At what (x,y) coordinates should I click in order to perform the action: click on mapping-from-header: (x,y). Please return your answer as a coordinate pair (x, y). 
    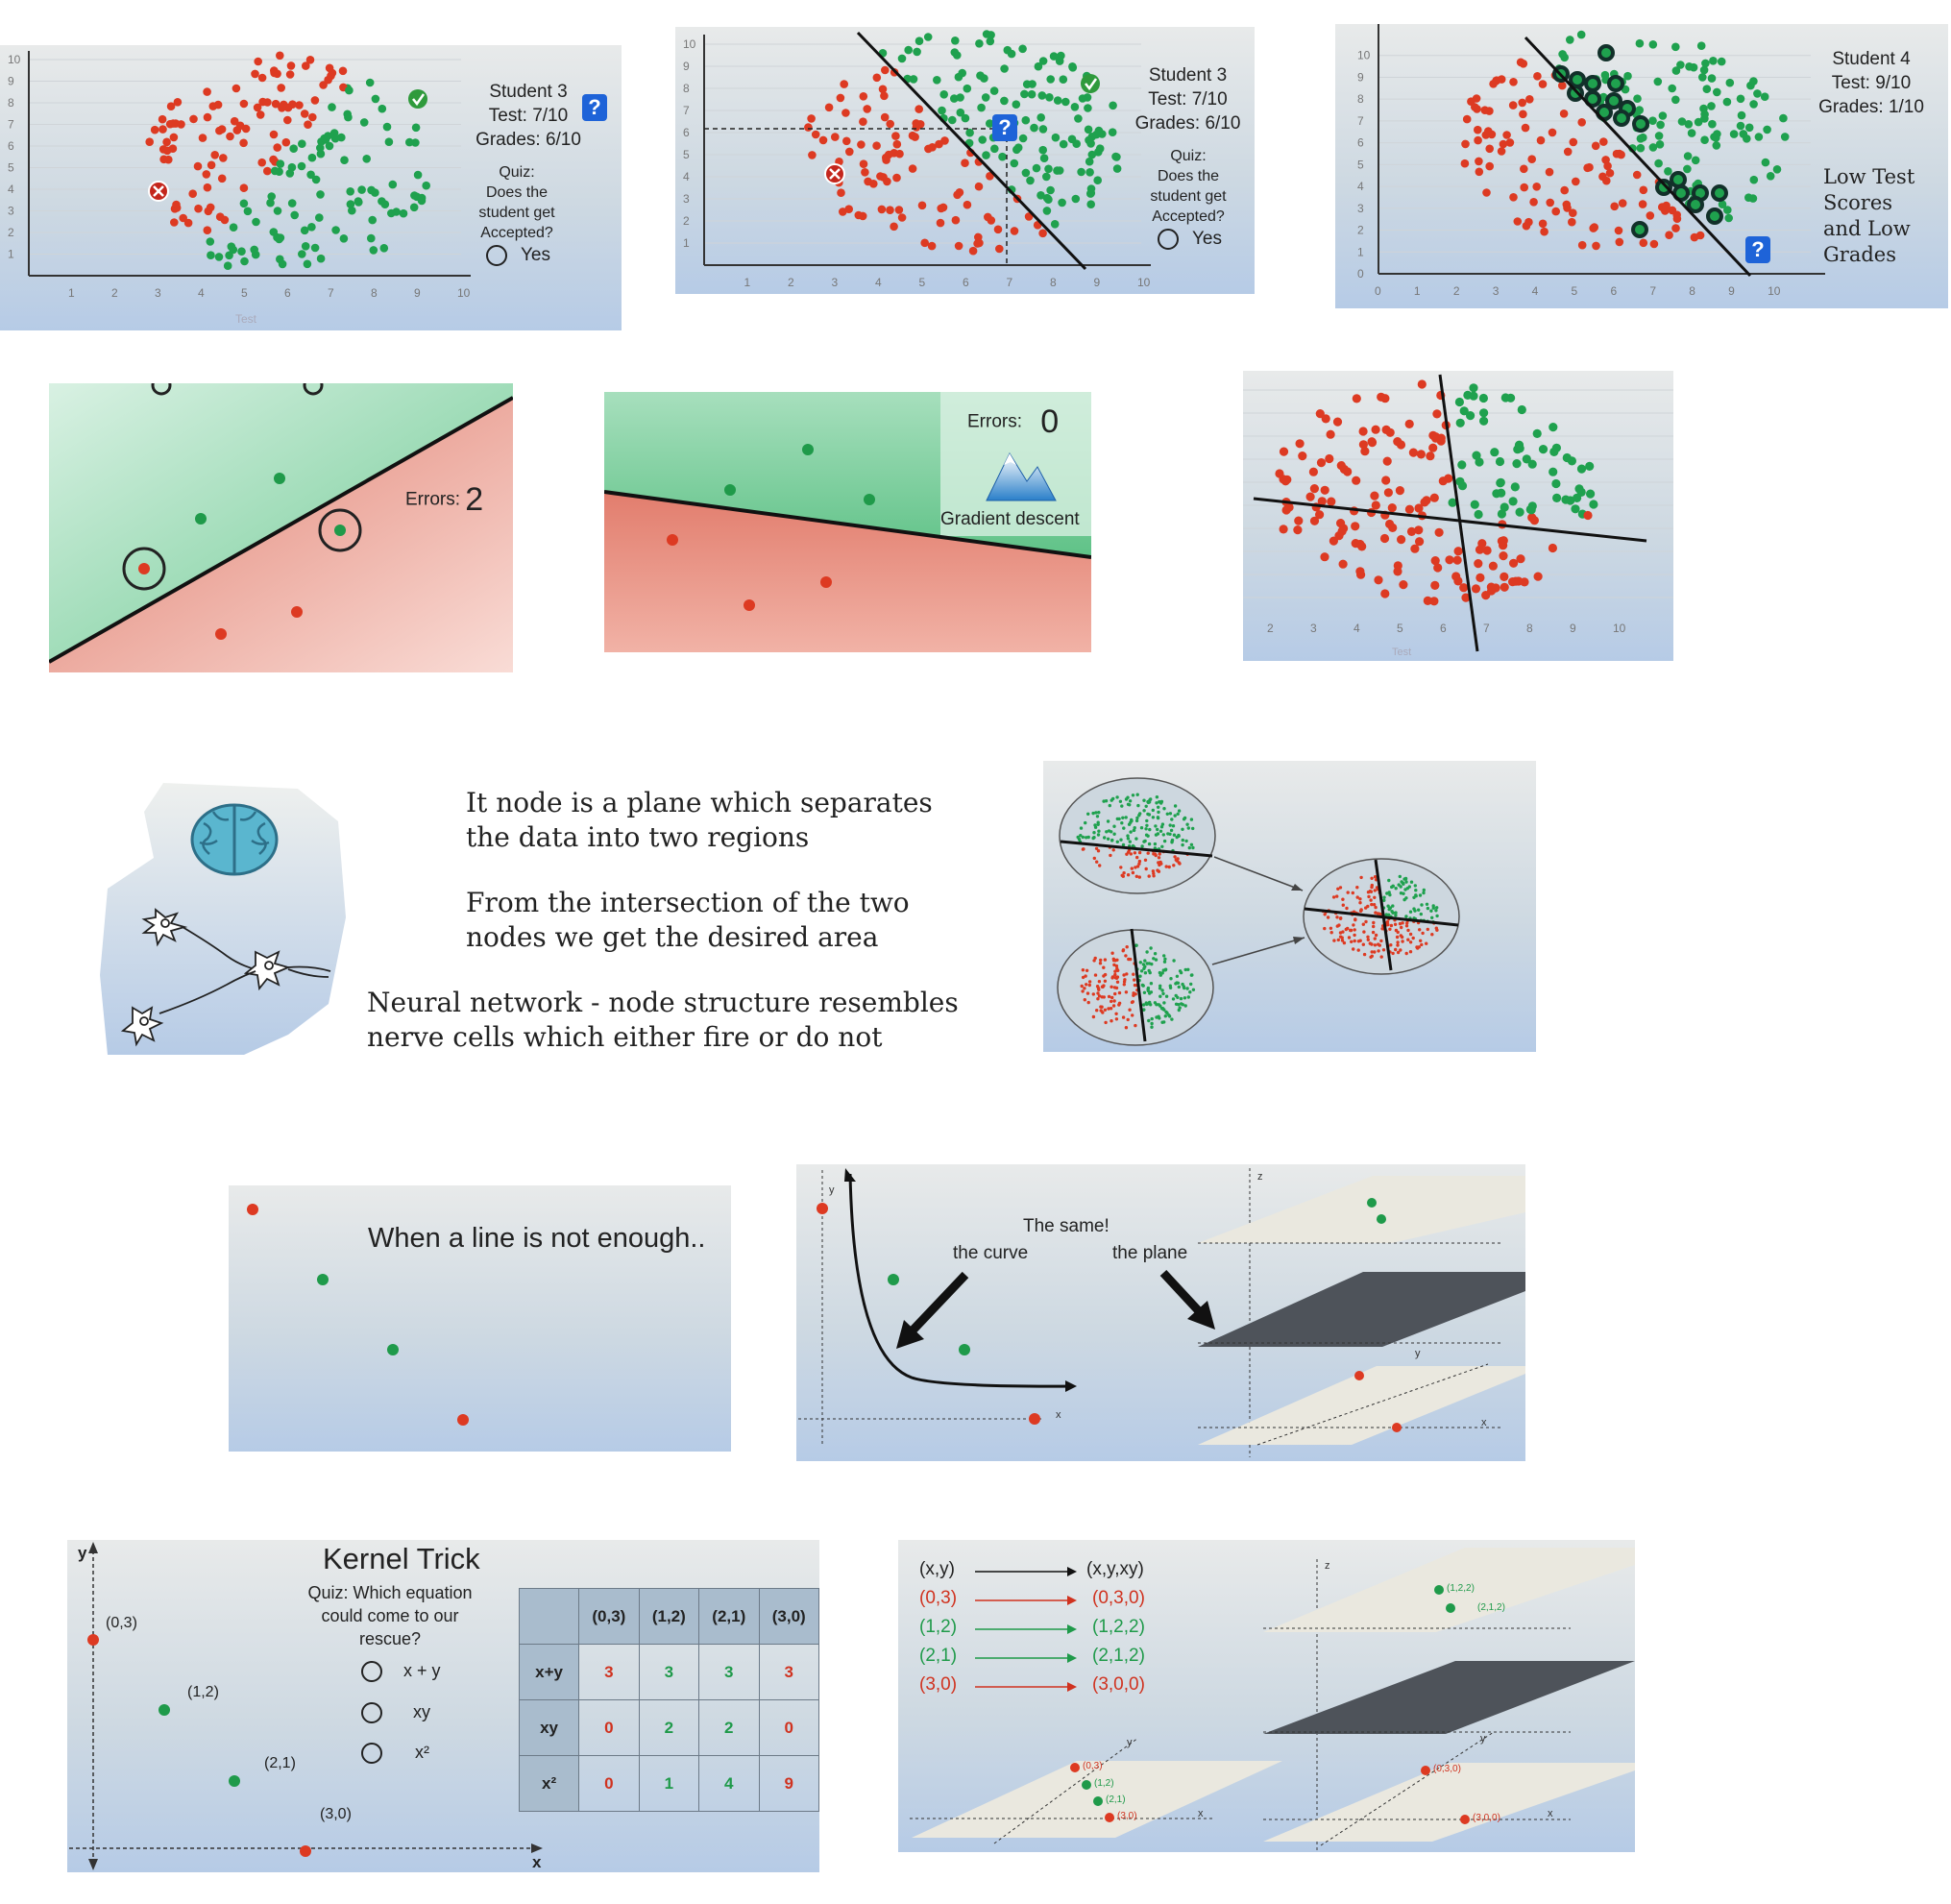
    Looking at the image, I should click on (937, 1569).